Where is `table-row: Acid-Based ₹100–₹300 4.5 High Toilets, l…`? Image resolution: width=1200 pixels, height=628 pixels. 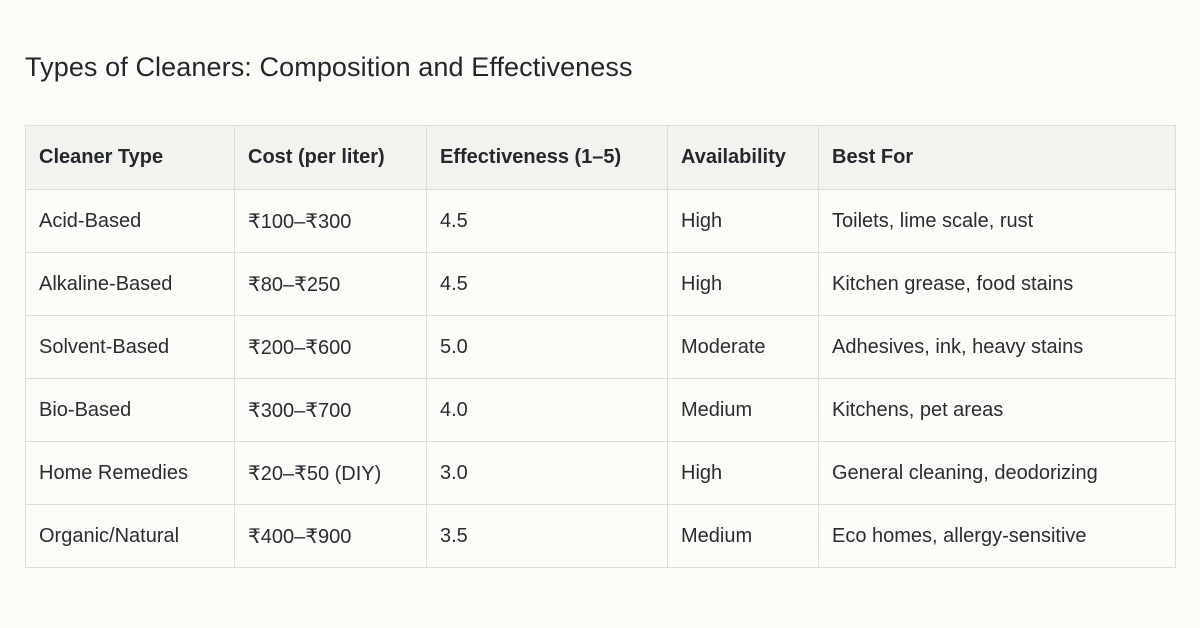
table-row: Acid-Based ₹100–₹300 4.5 High Toilets, l… is located at coordinates (600, 221).